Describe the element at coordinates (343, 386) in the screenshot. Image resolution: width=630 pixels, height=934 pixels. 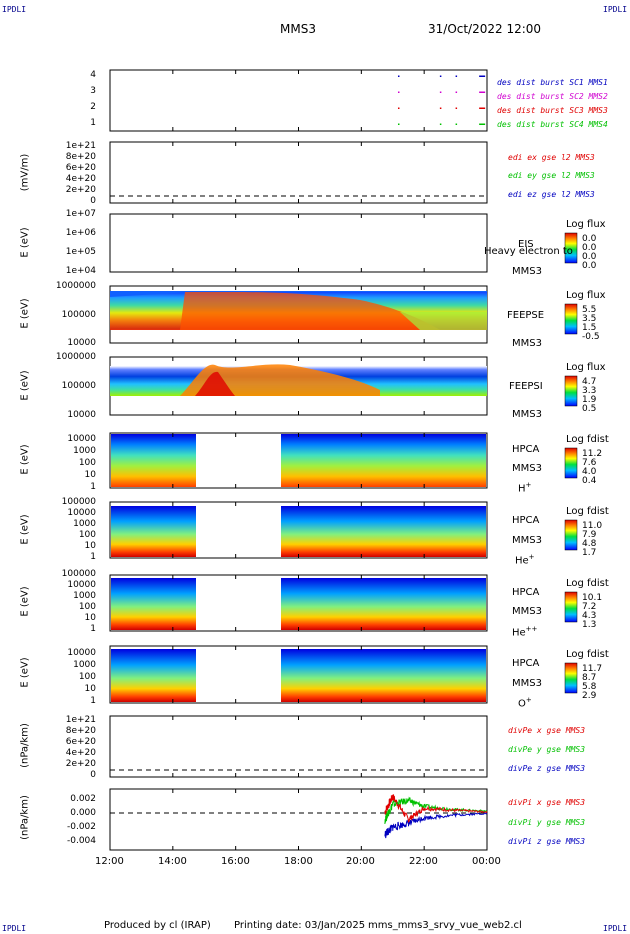
I see `feepsi-panel` at that location.